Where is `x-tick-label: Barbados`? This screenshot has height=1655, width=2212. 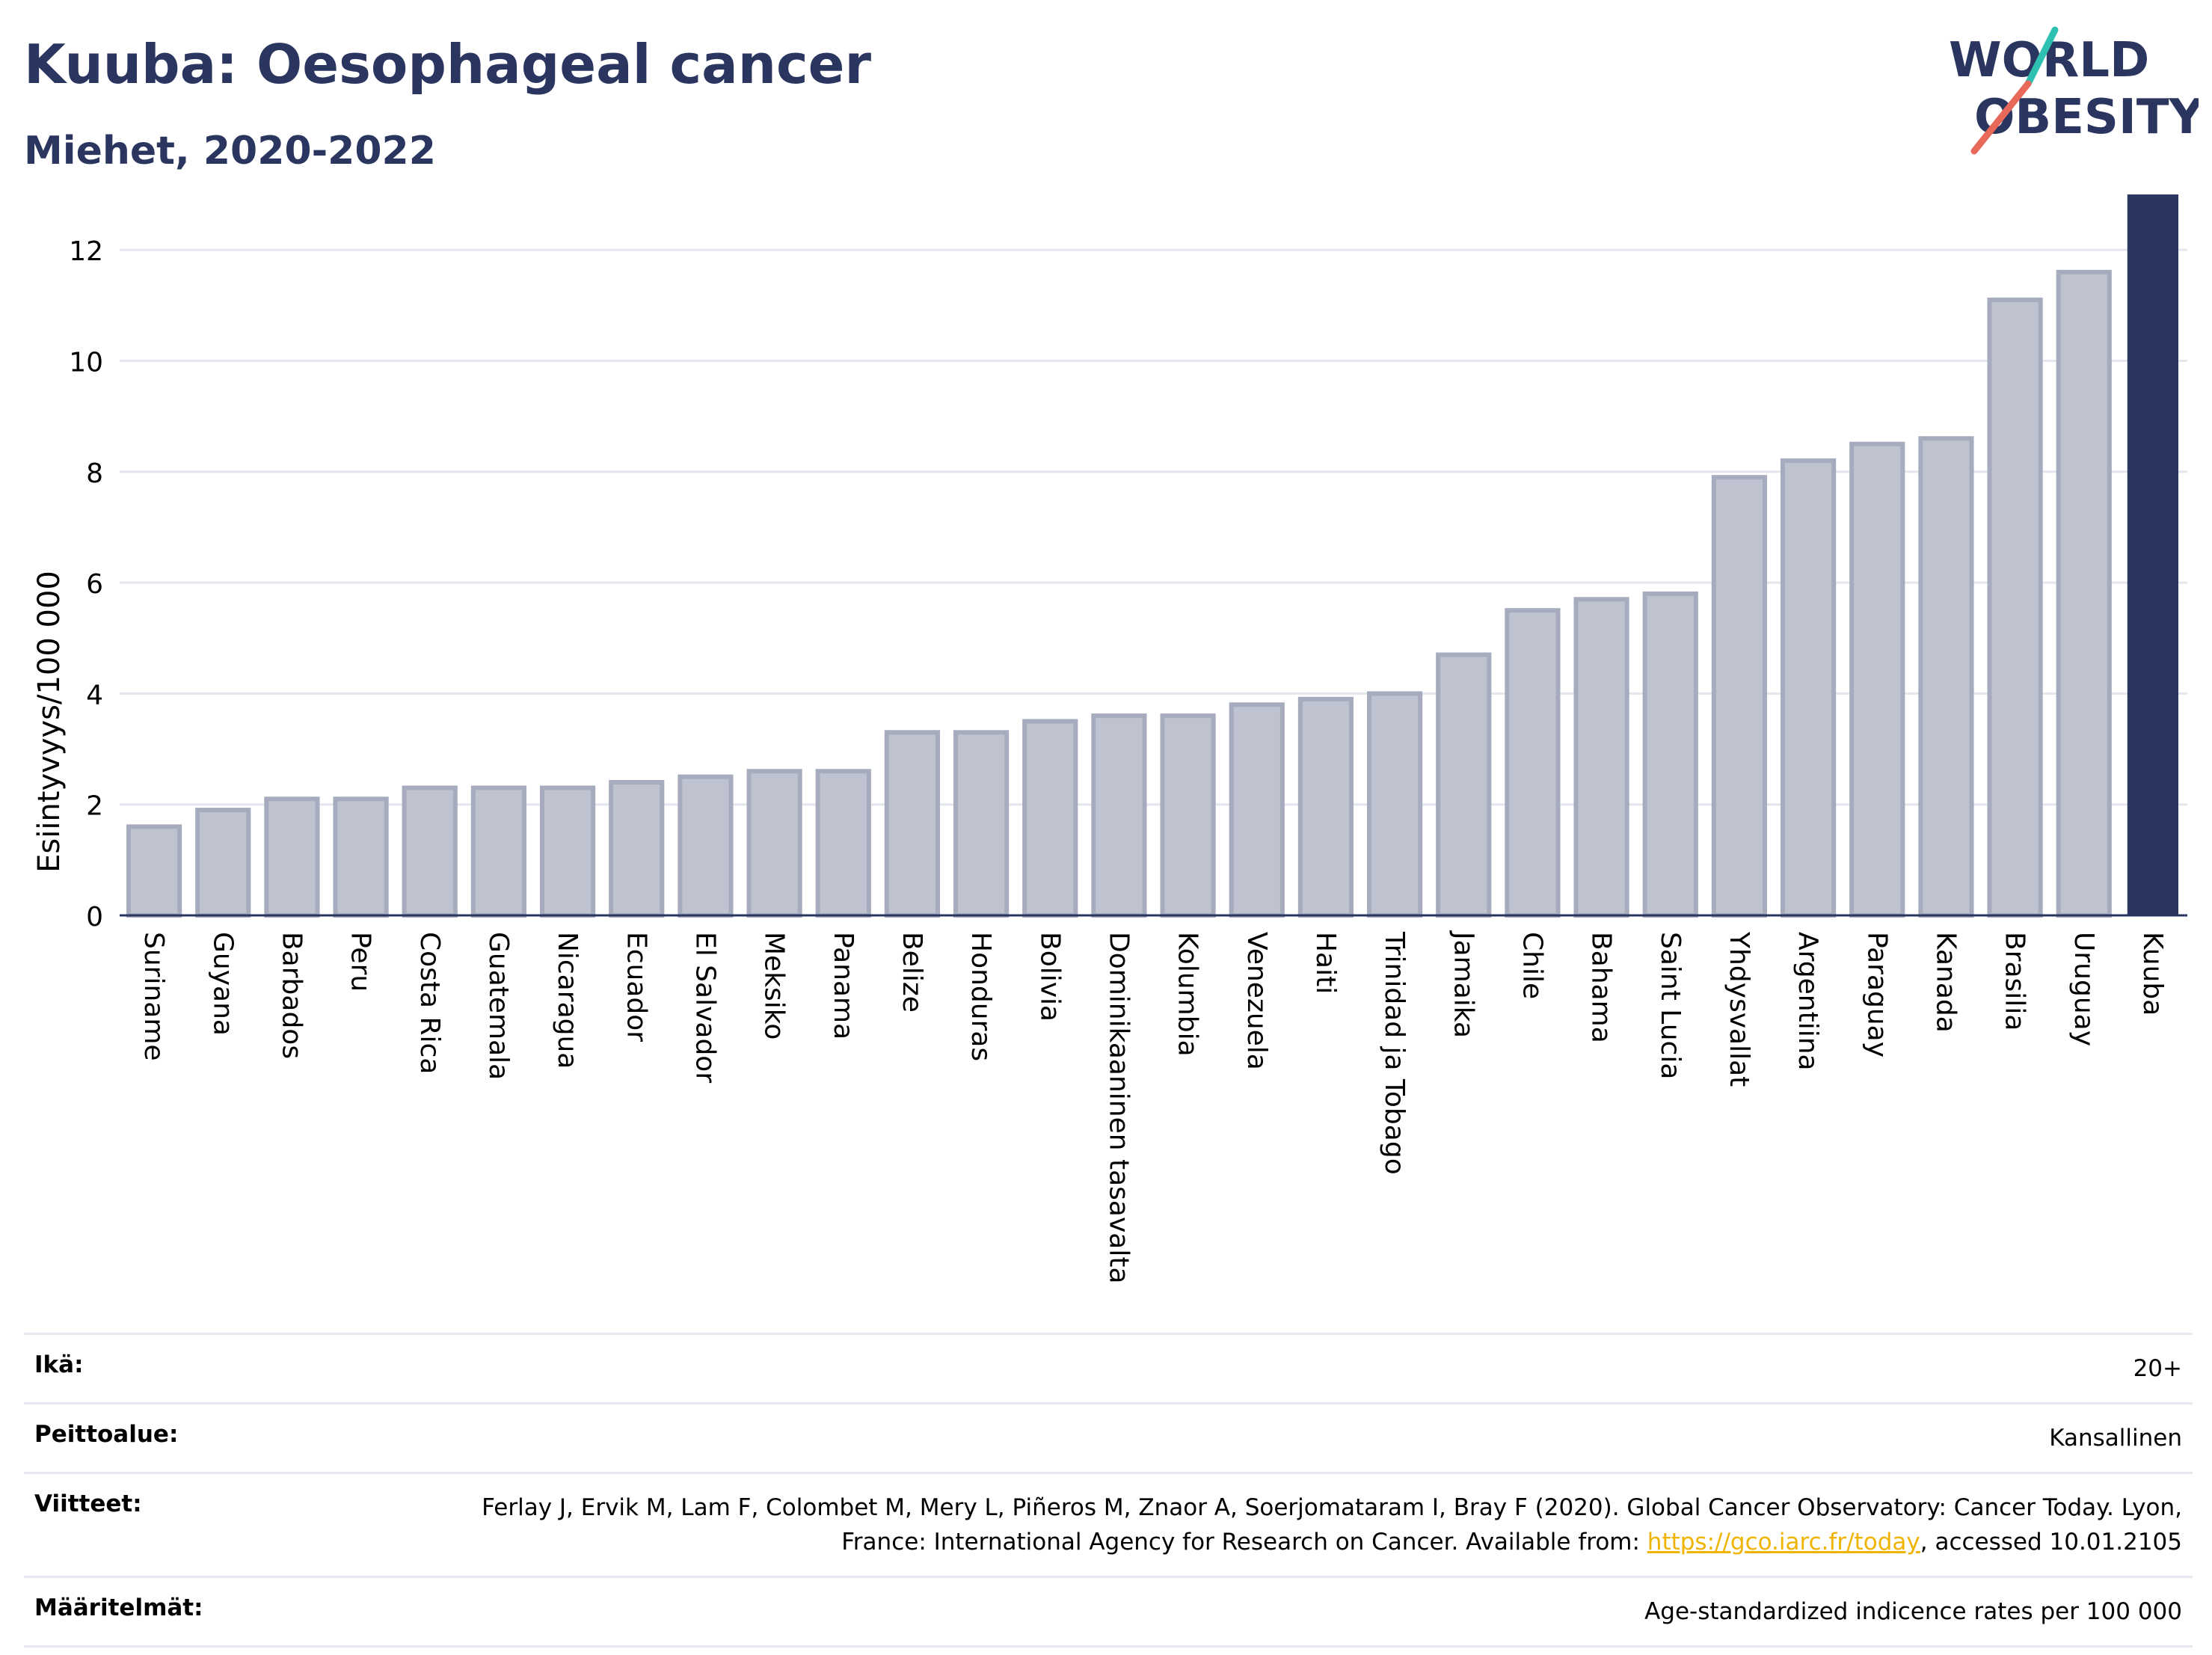
x-tick-label: Barbados is located at coordinates (291, 995).